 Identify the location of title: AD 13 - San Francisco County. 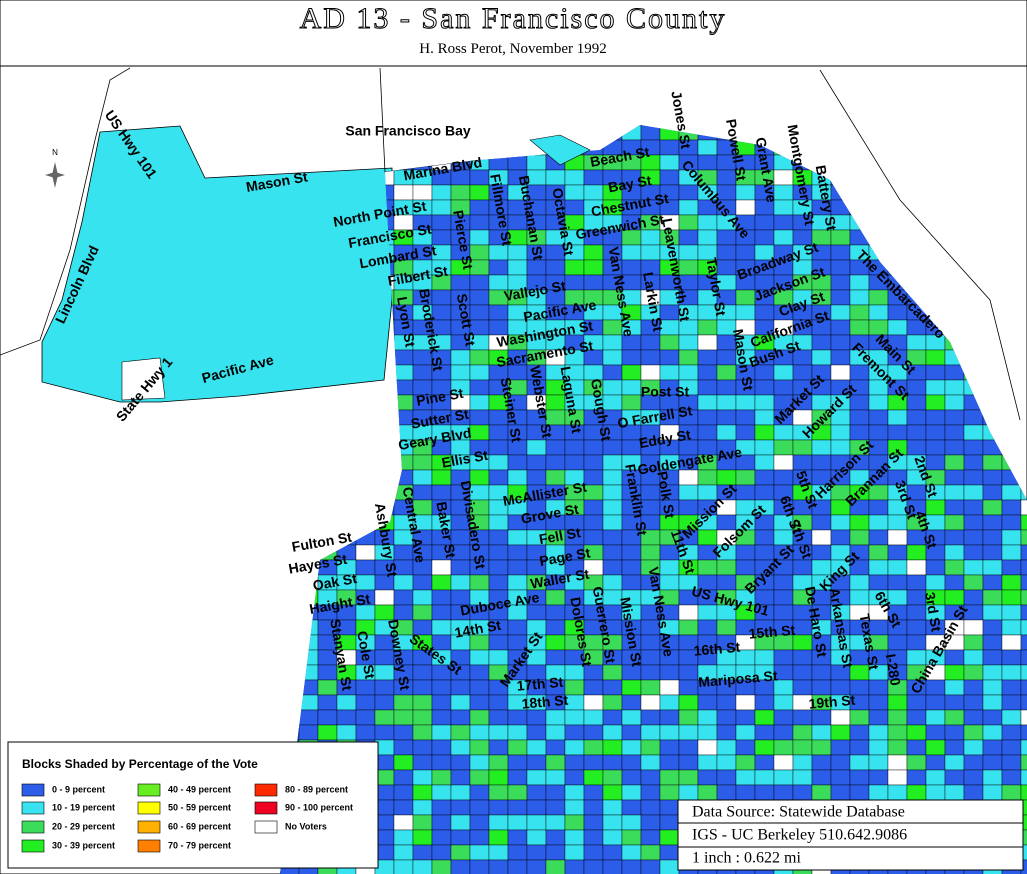
(513, 18).